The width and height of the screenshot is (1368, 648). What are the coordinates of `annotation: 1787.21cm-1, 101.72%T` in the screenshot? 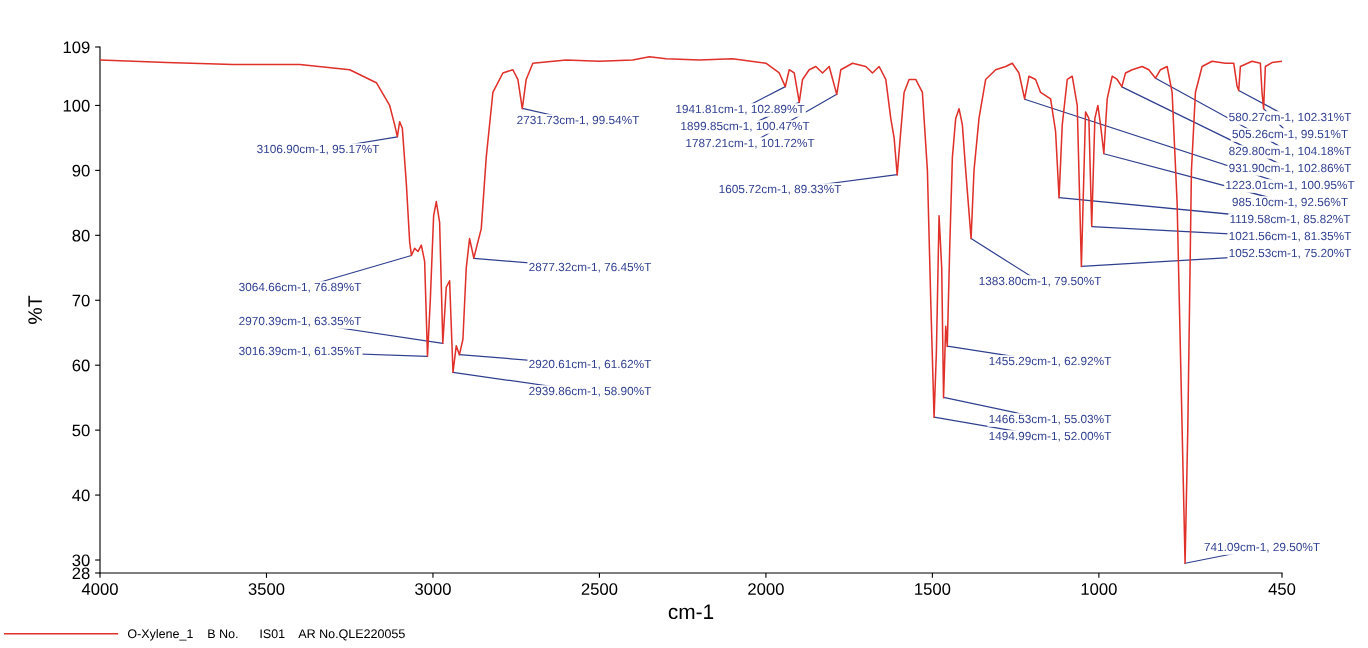 It's located at (750, 143).